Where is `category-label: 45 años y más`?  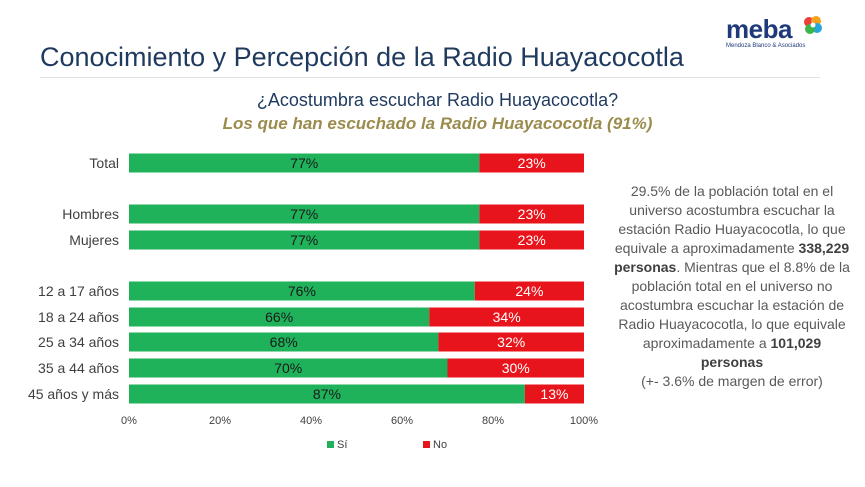
category-label: 45 años y más is located at coordinates (73, 394).